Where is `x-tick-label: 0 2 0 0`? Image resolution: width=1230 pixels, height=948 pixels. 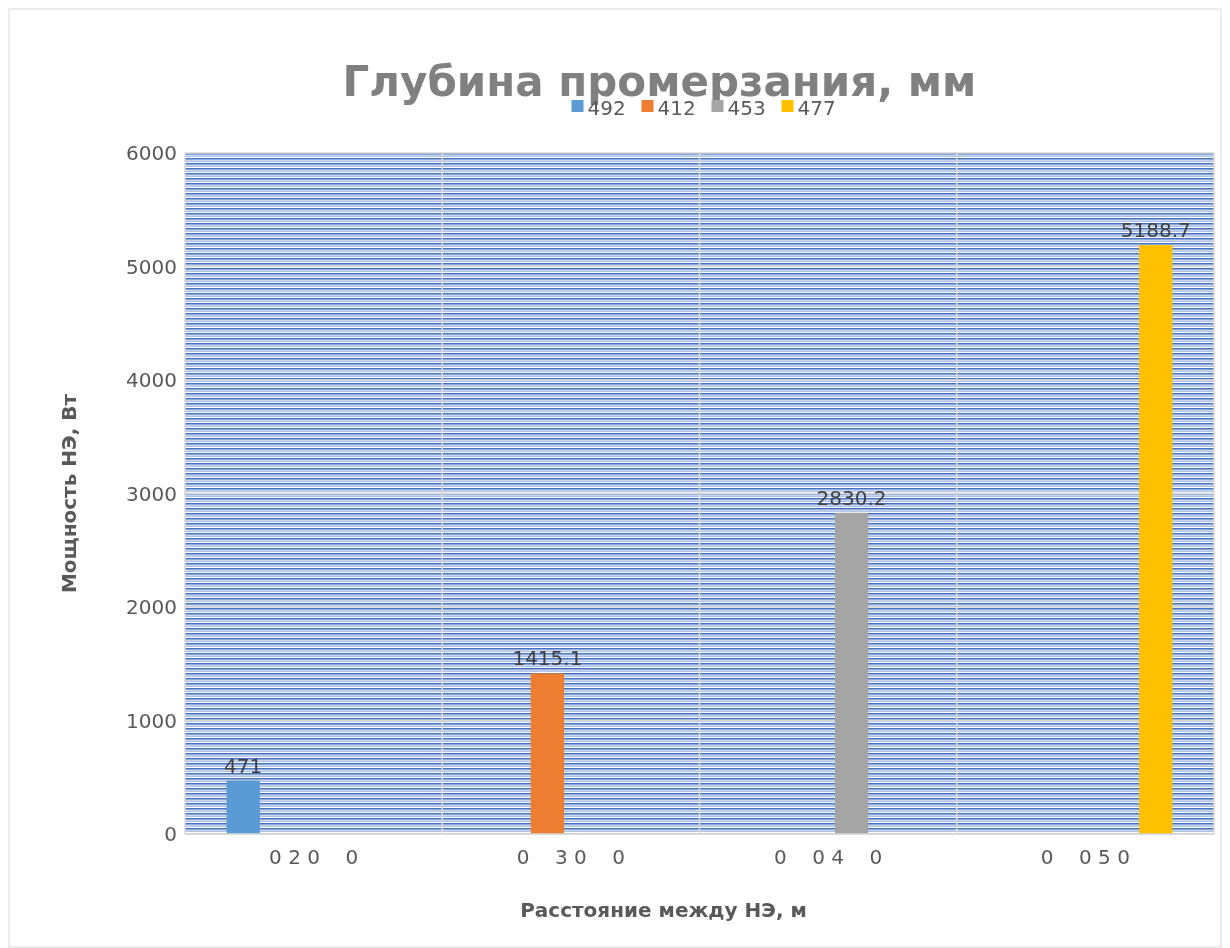 x-tick-label: 0 2 0 0 is located at coordinates (314, 857).